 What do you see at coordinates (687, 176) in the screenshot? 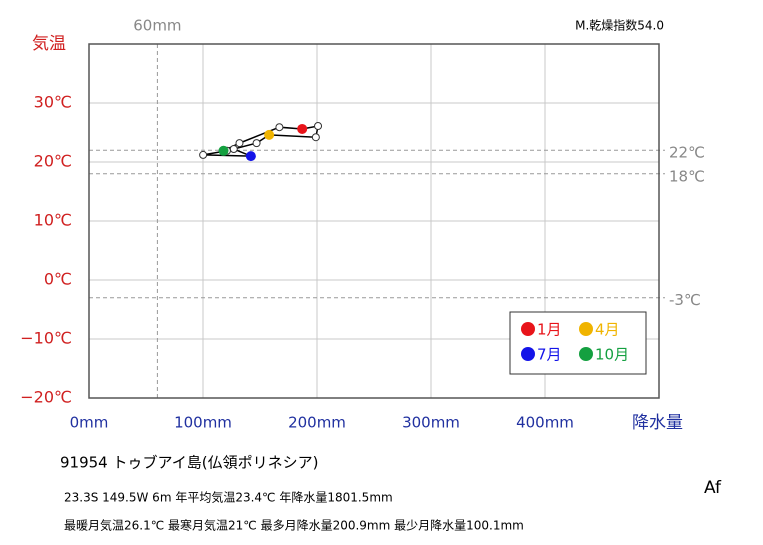
I see `reference-label: 18℃` at bounding box center [687, 176].